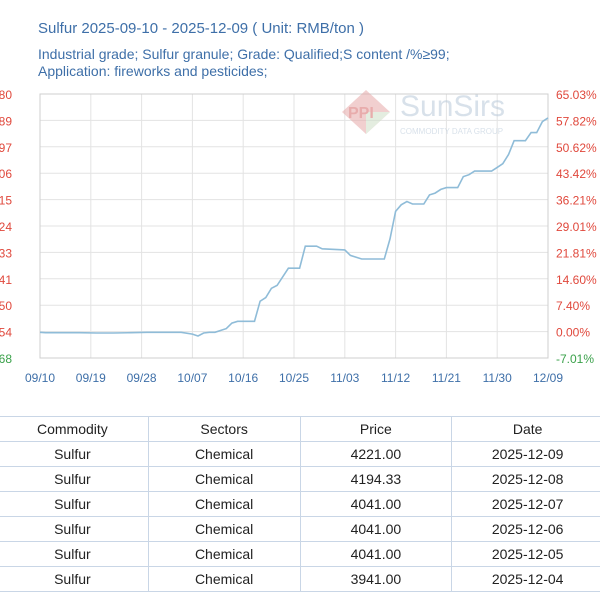 The height and width of the screenshot is (600, 600). I want to click on cell-date: 2025-12-08, so click(525, 479).